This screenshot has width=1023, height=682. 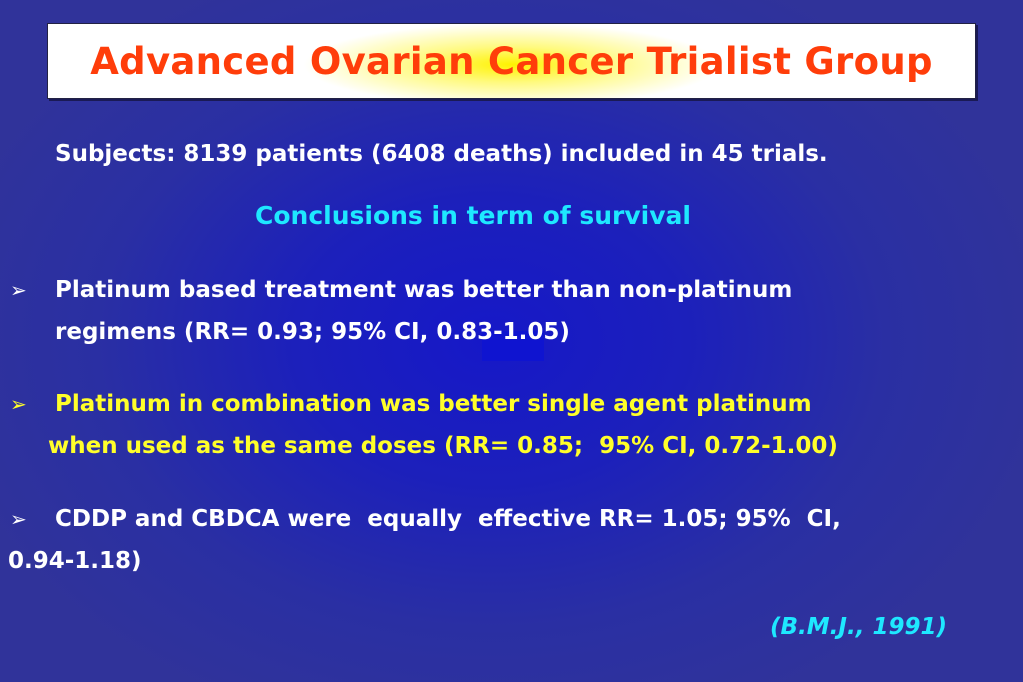 I want to click on citation: (B.M.J., 1991), so click(x=858, y=627).